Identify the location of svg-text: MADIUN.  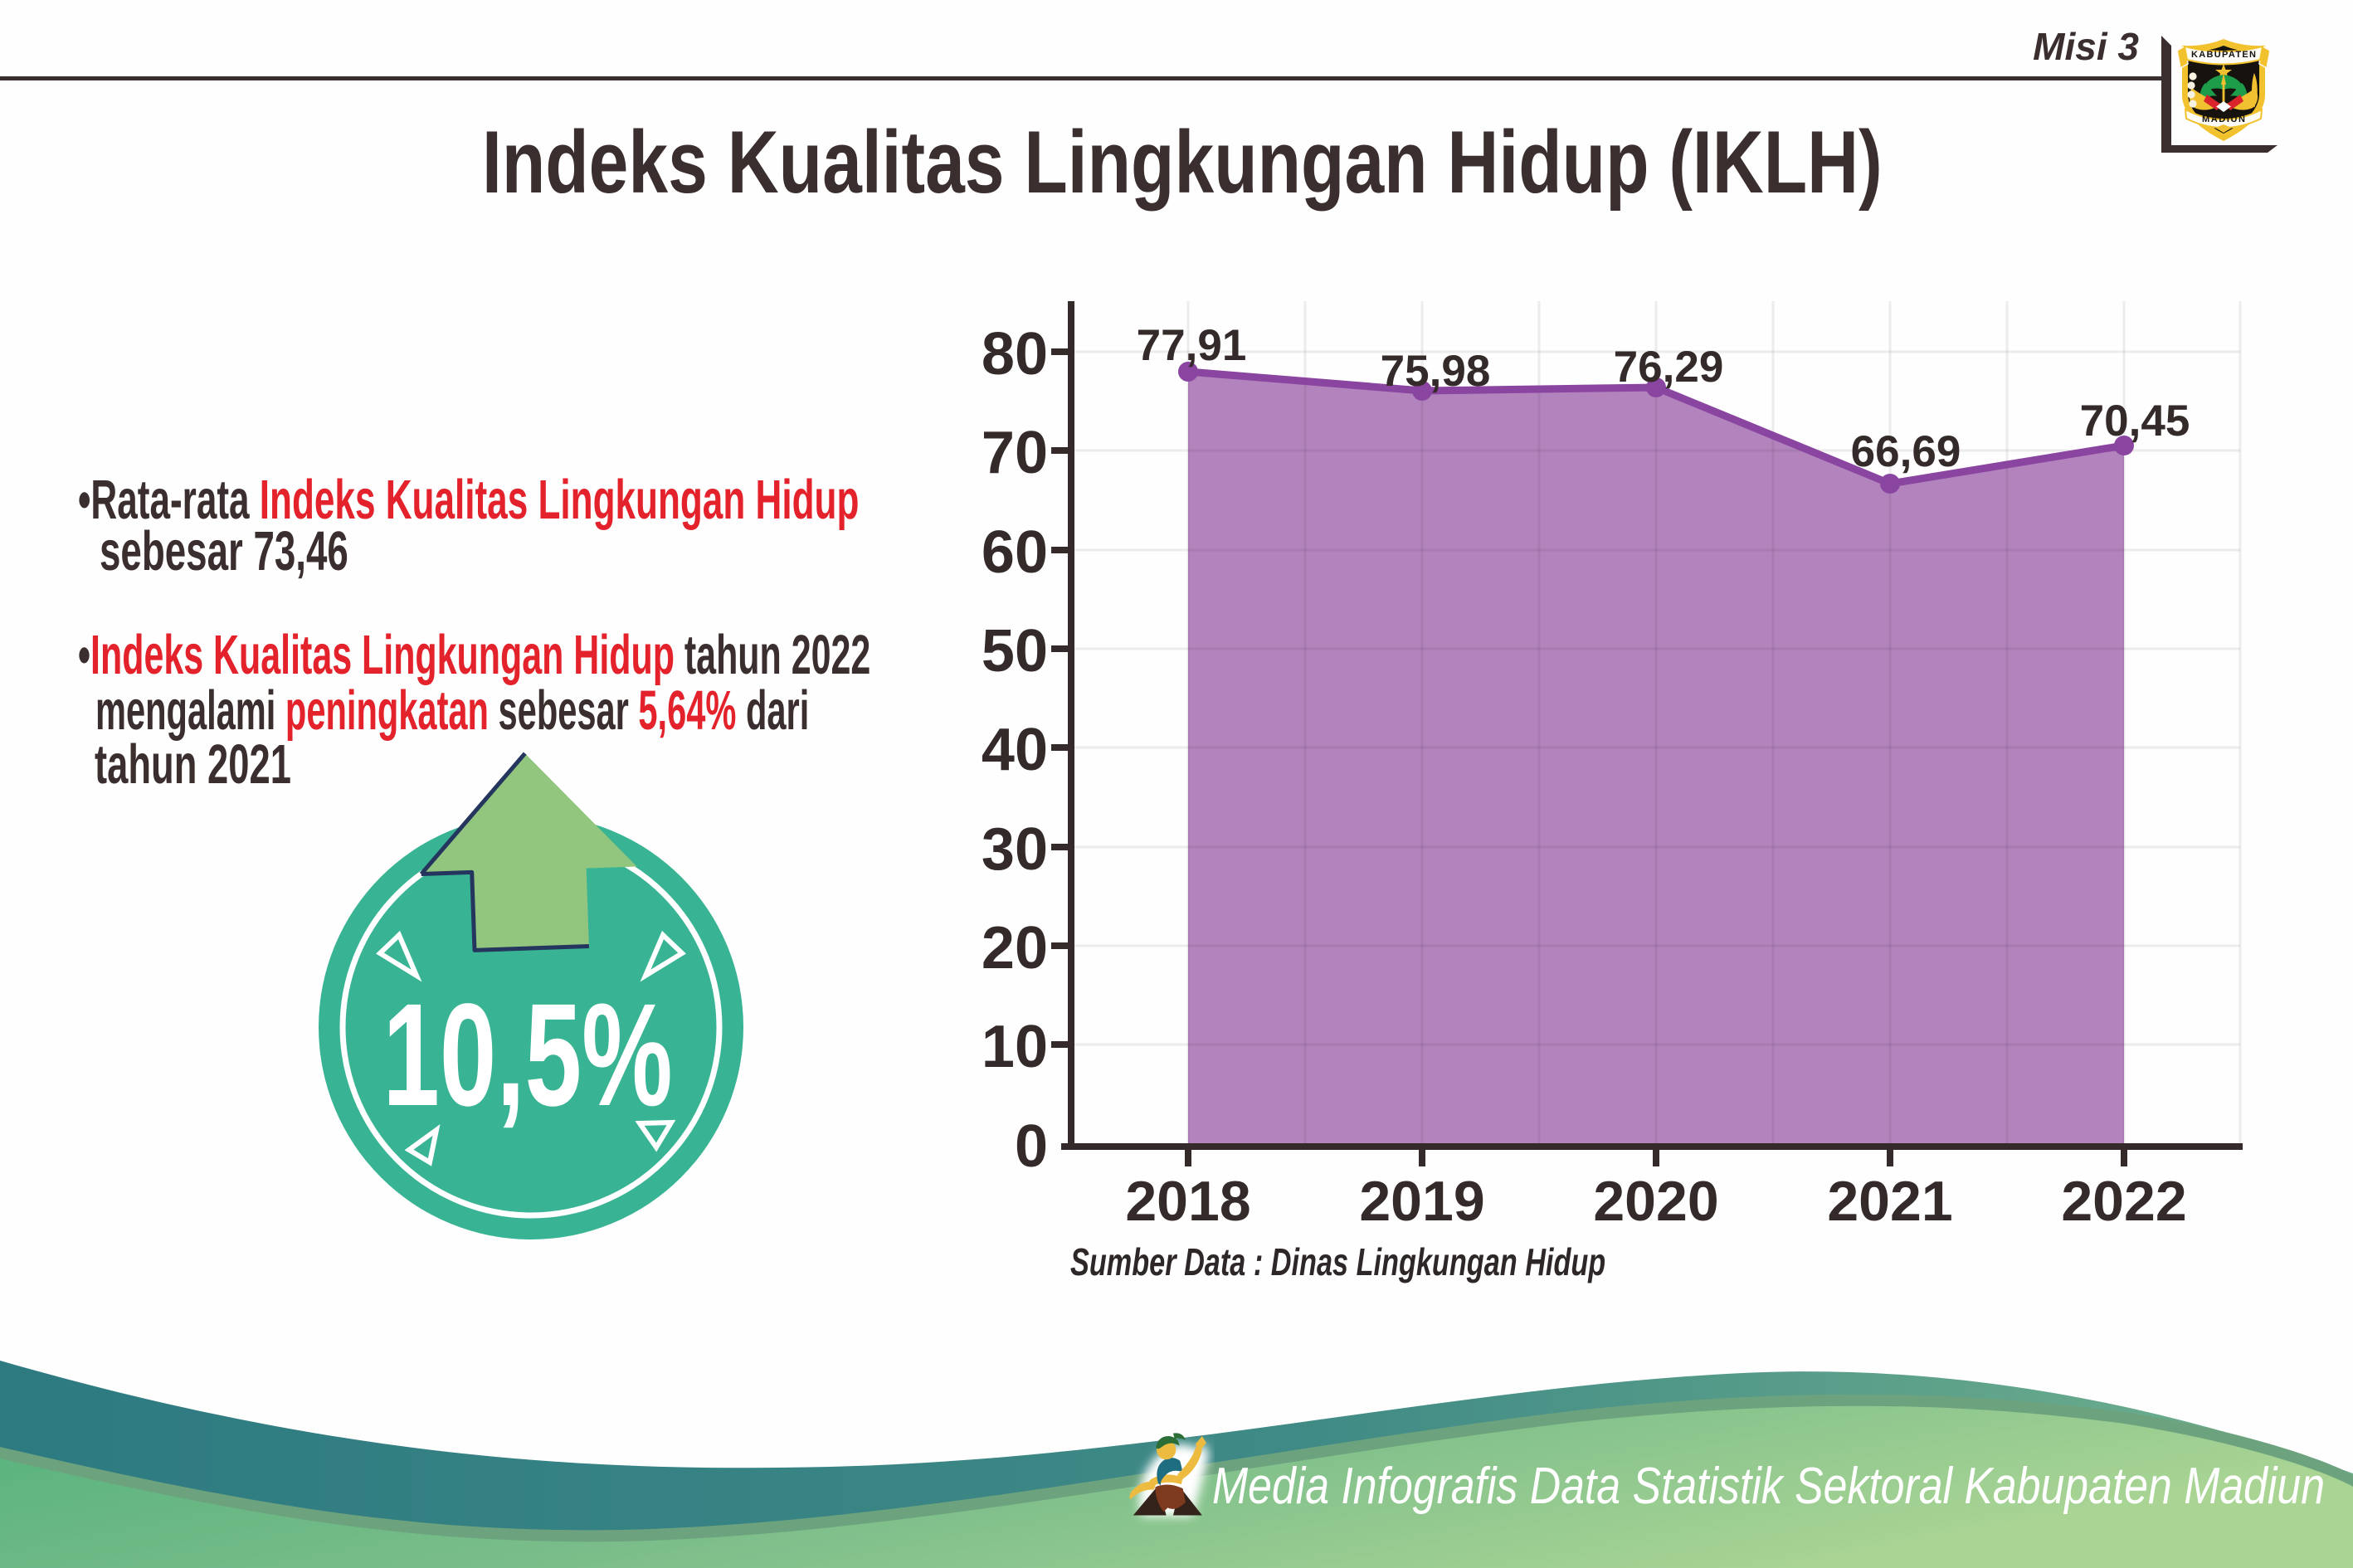
(2223, 119).